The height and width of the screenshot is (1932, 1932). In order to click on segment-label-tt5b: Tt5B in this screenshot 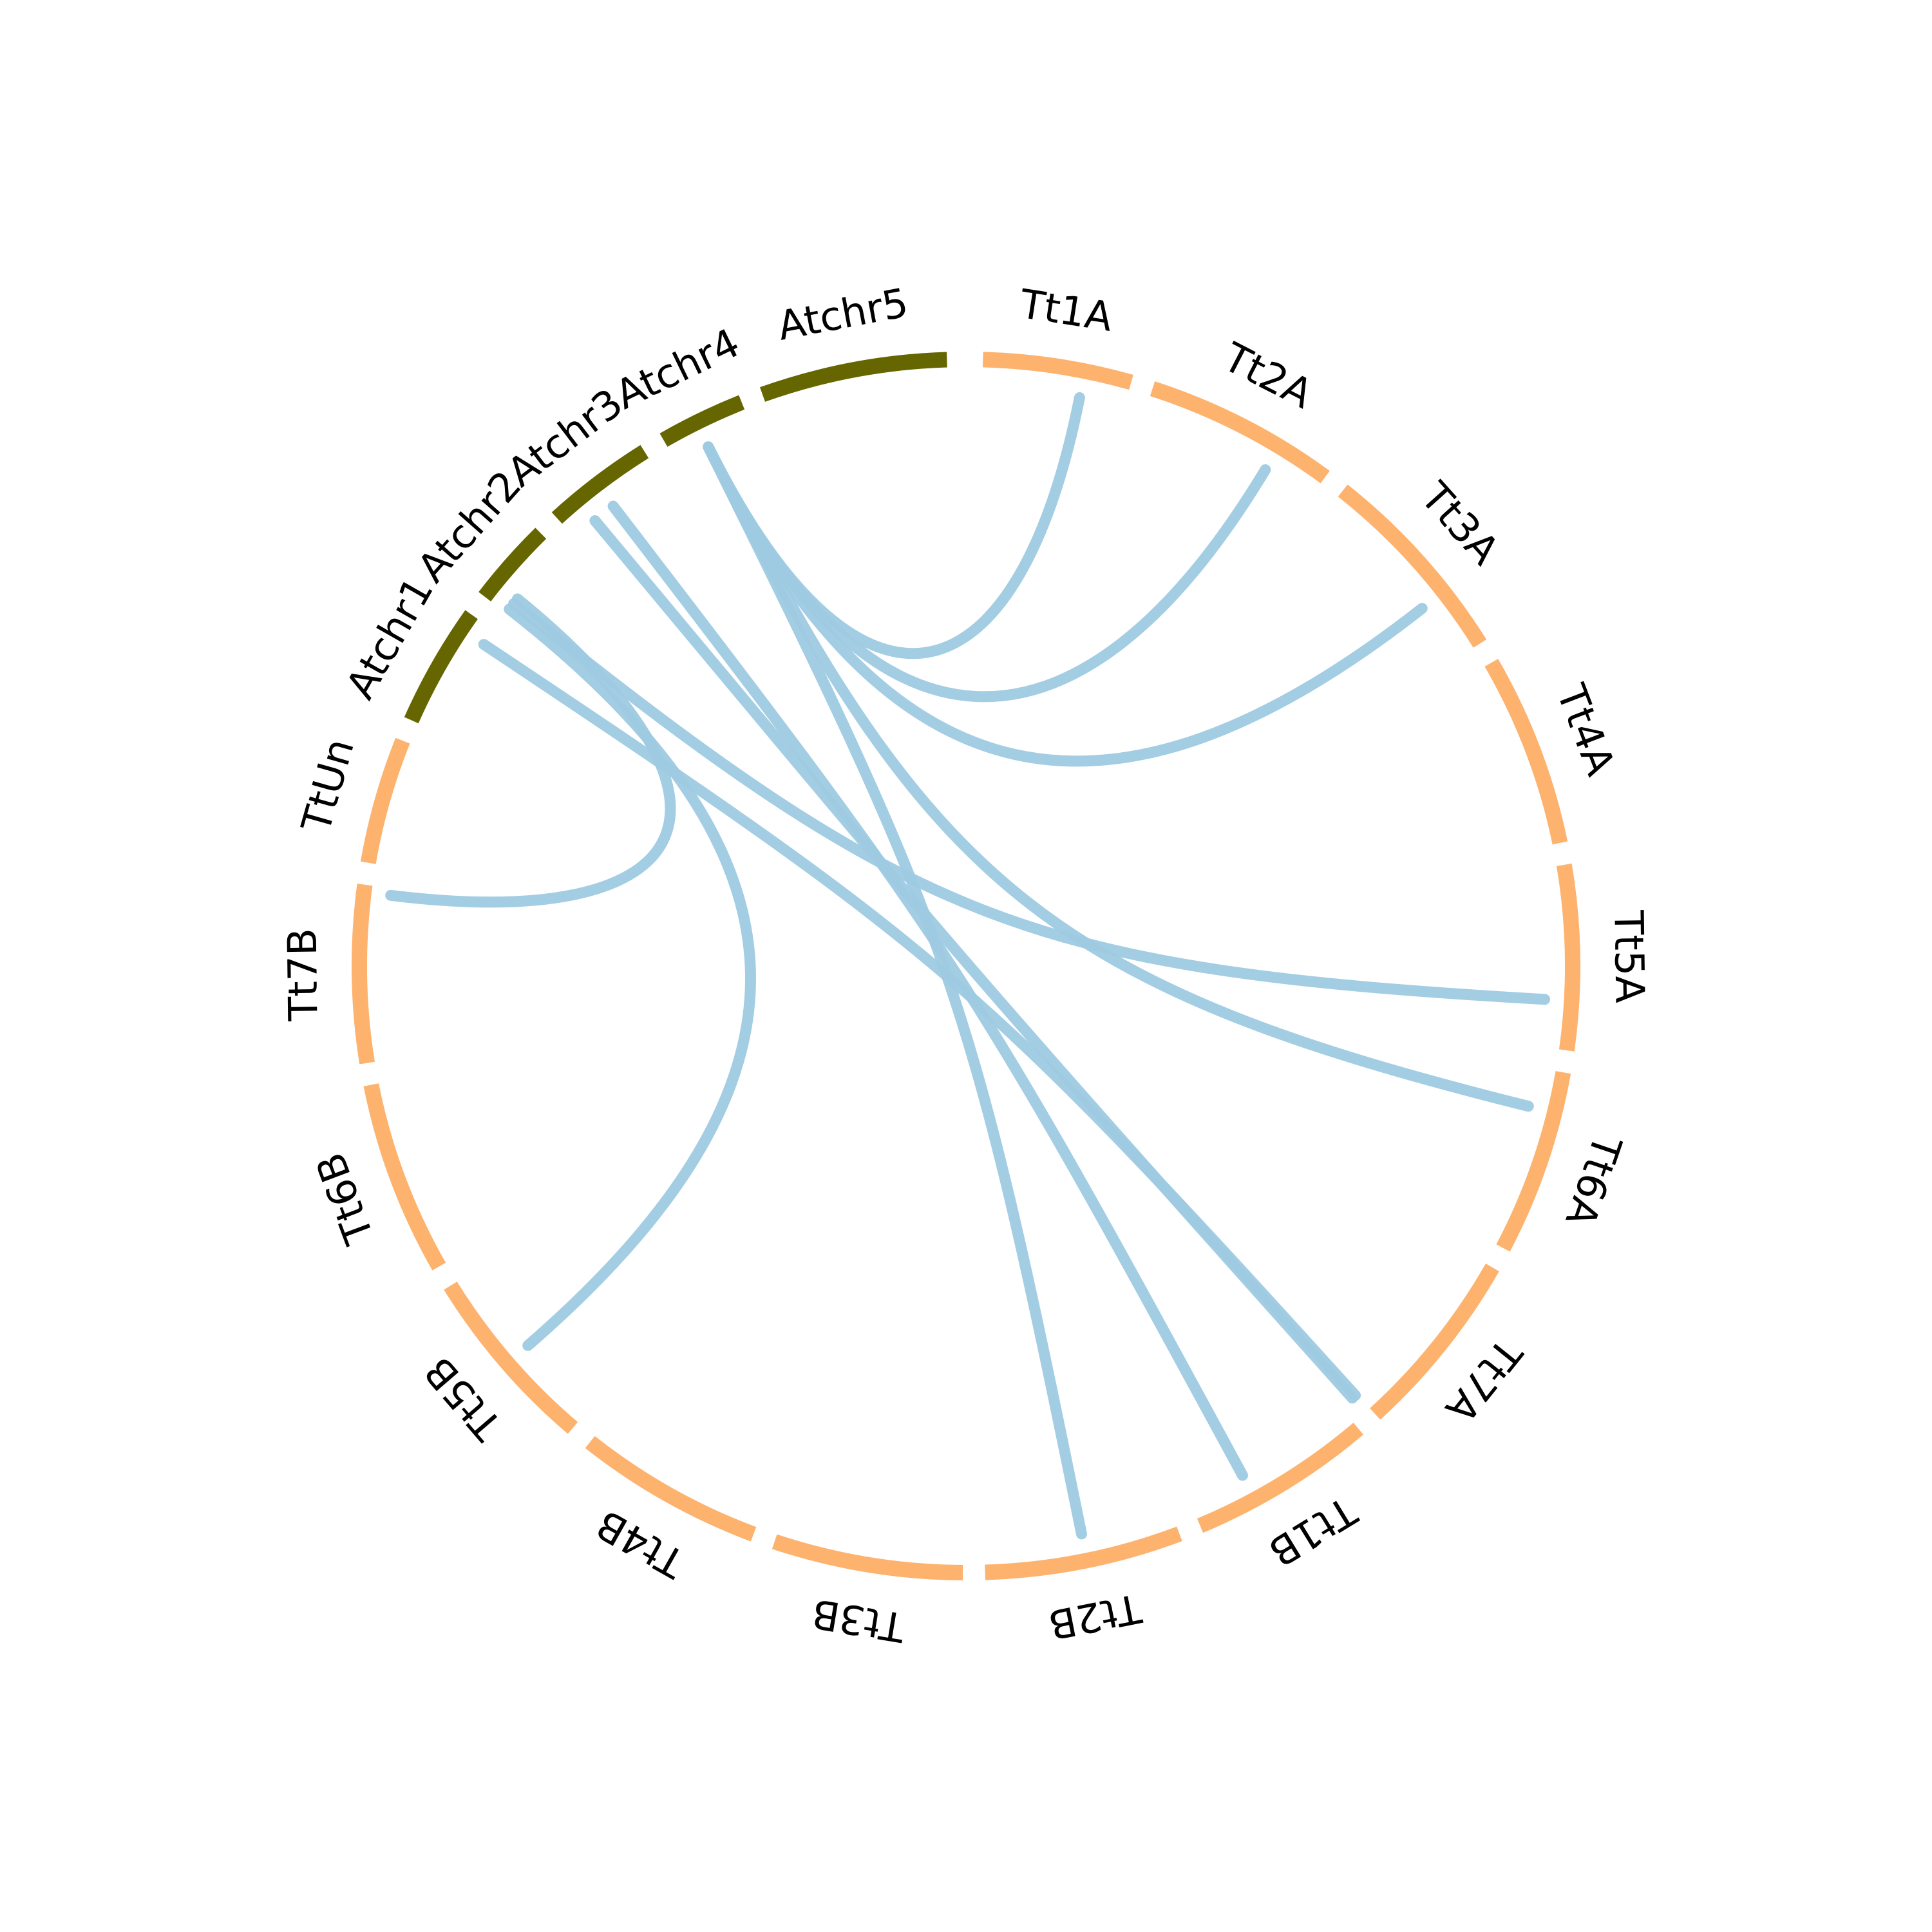, I will do `click(463, 1399)`.